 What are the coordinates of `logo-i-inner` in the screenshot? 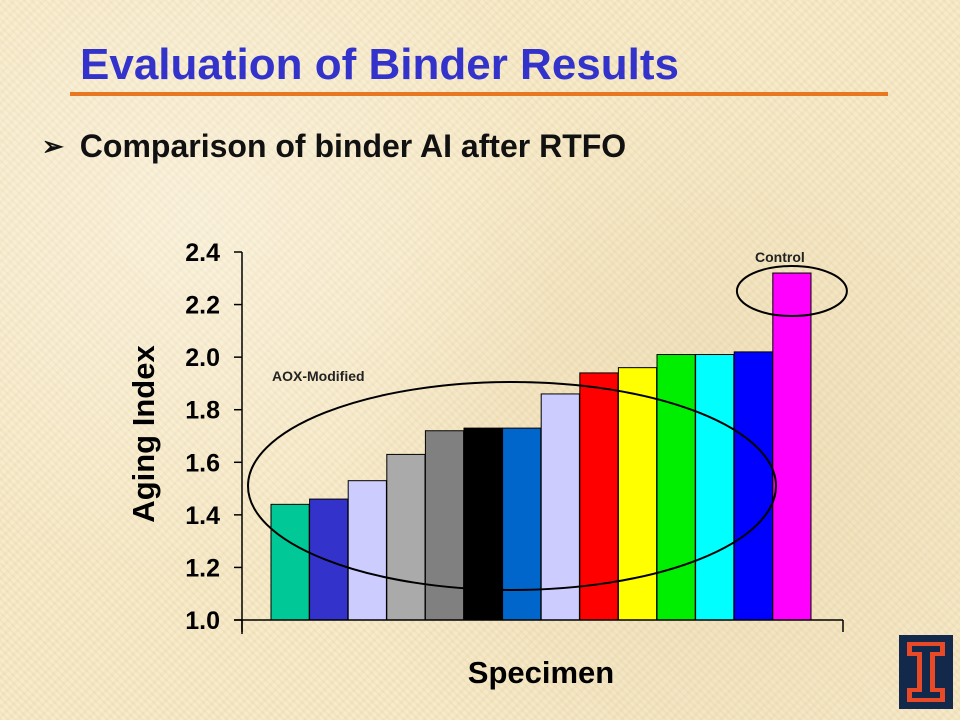 It's located at (926, 672).